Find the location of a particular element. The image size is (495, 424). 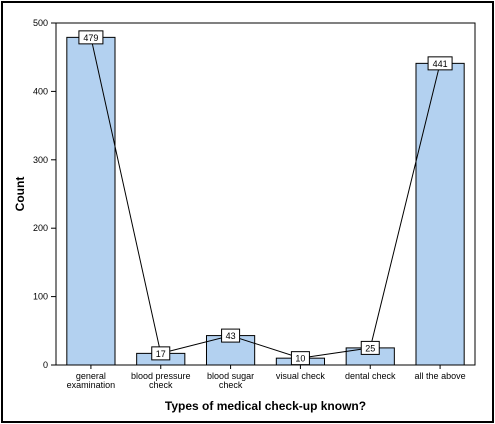

x-tick-label: blood sugar is located at coordinates (230, 376).